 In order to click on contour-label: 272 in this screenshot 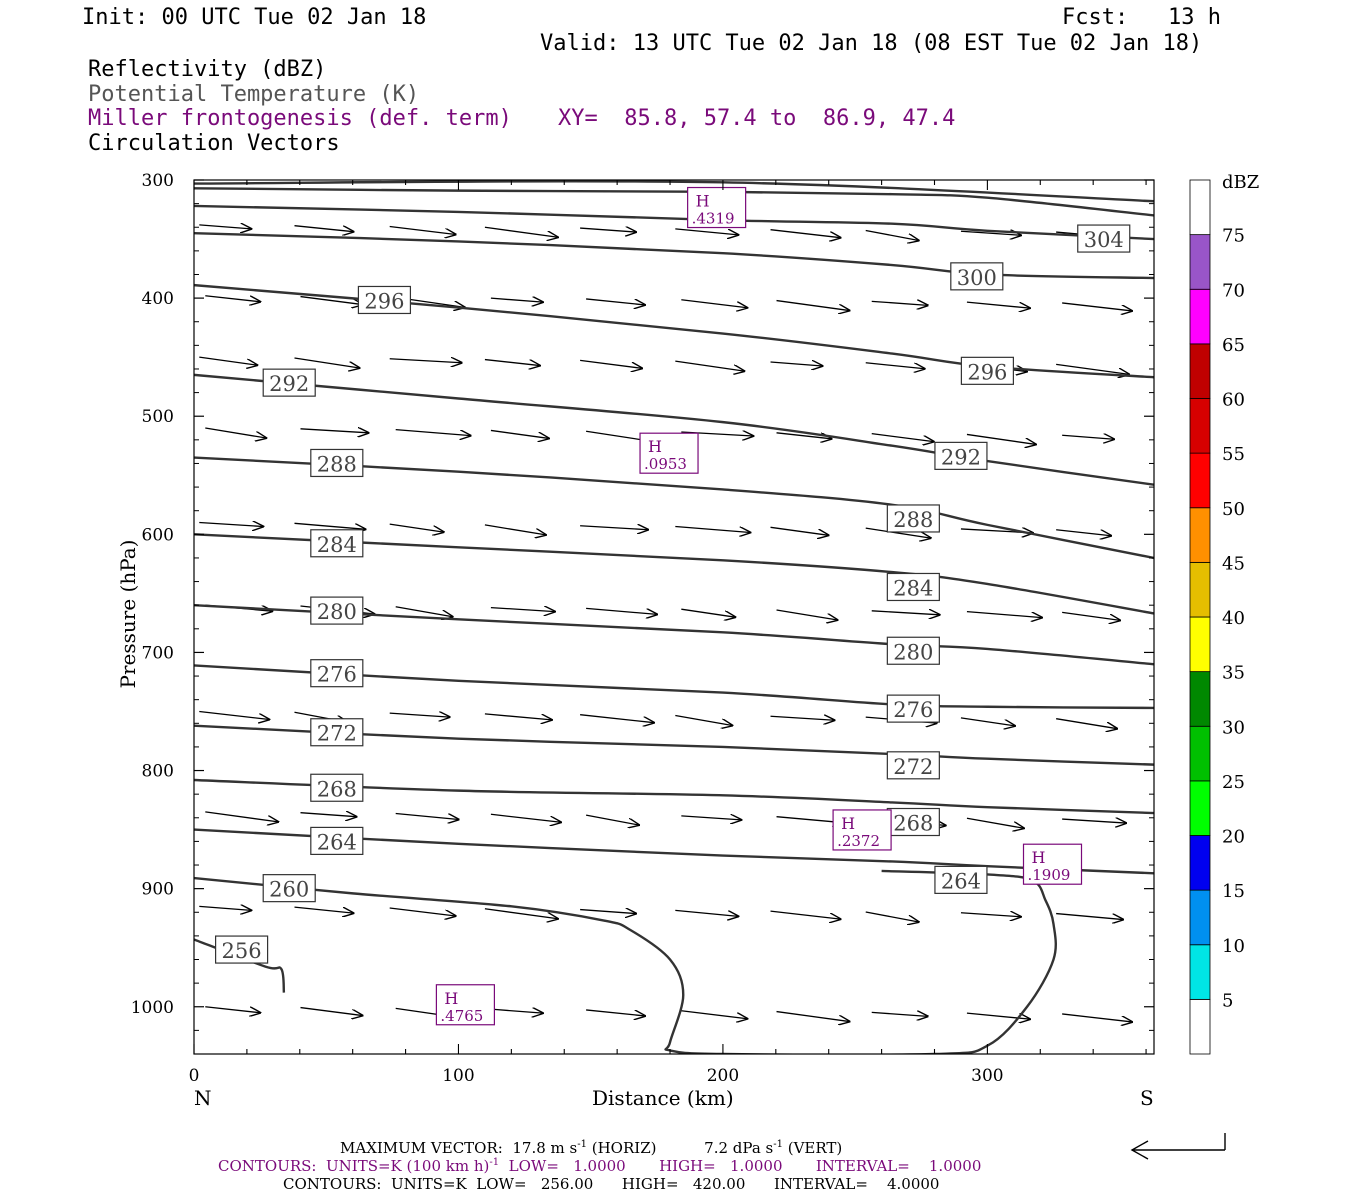, I will do `click(337, 732)`.